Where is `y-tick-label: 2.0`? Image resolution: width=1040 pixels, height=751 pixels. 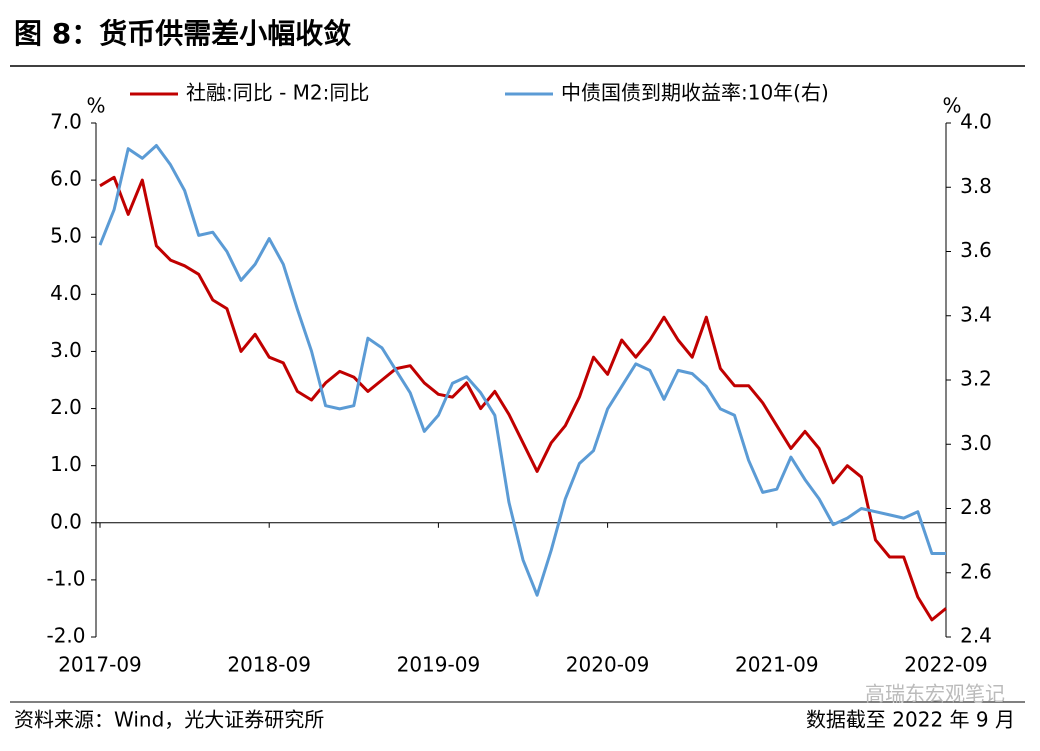
y-tick-label: 2.0 is located at coordinates (66, 407).